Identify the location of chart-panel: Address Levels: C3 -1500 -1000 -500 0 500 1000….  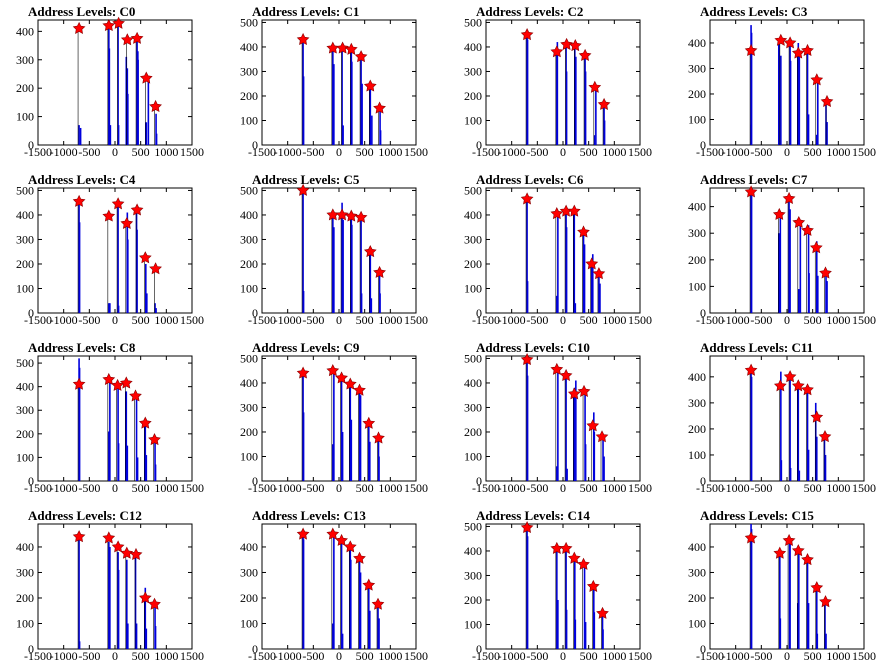
(784, 84).